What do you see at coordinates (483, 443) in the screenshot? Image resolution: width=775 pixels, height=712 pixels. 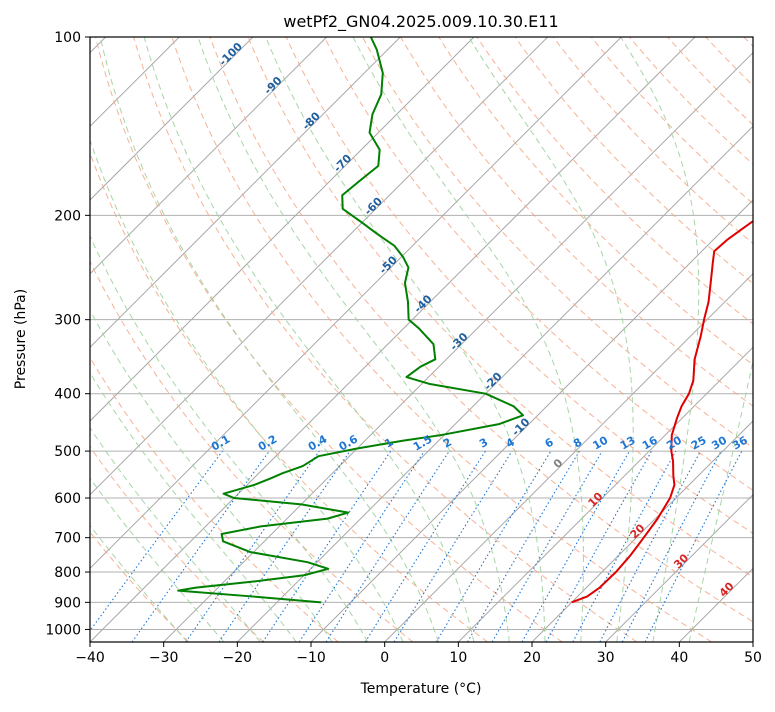 I see `mixing-ratio-label: 3` at bounding box center [483, 443].